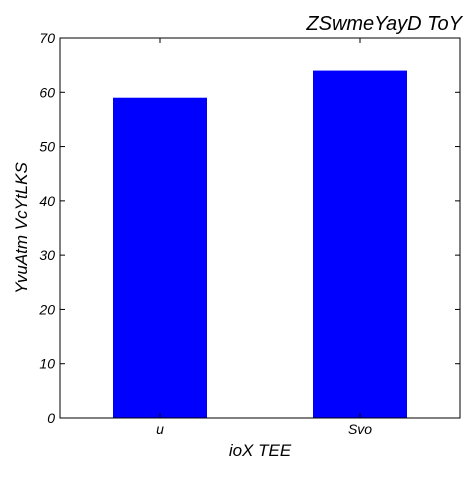 The height and width of the screenshot is (479, 474). I want to click on y-tick-label: 20, so click(46, 309).